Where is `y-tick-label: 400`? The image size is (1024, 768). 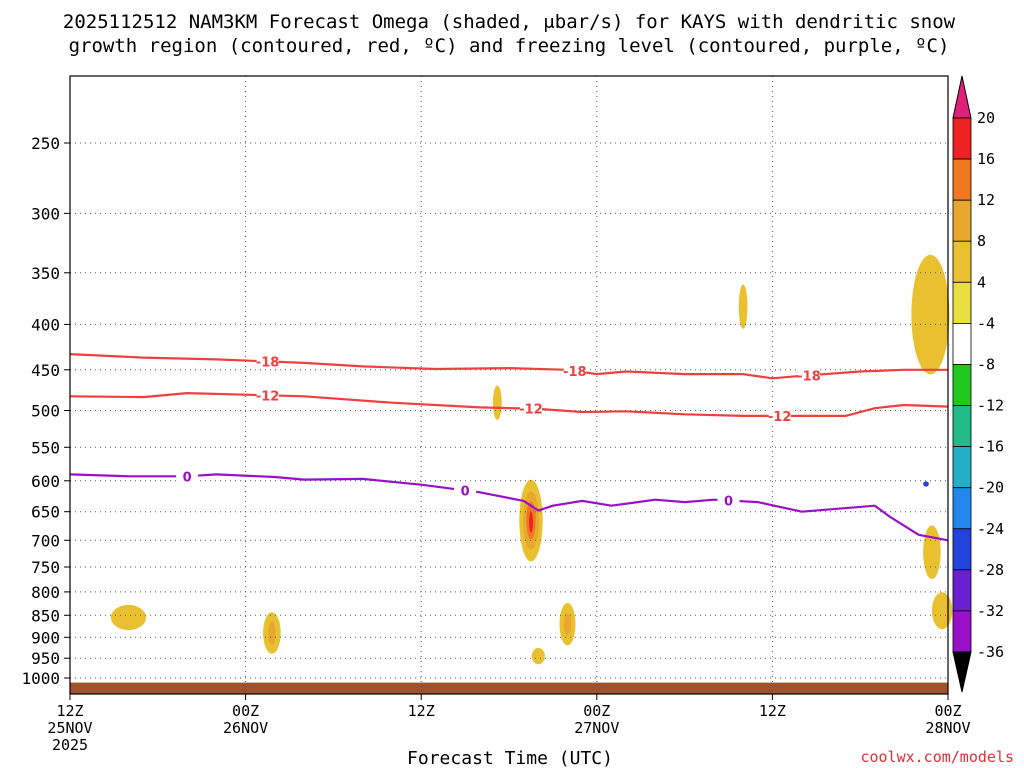
y-tick-label: 400 is located at coordinates (45, 324).